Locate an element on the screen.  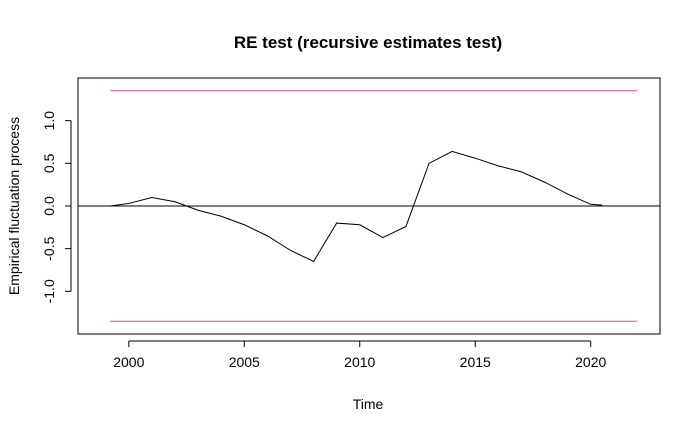
y-axis-label: Empirical fluctuation process is located at coordinates (14, 206).